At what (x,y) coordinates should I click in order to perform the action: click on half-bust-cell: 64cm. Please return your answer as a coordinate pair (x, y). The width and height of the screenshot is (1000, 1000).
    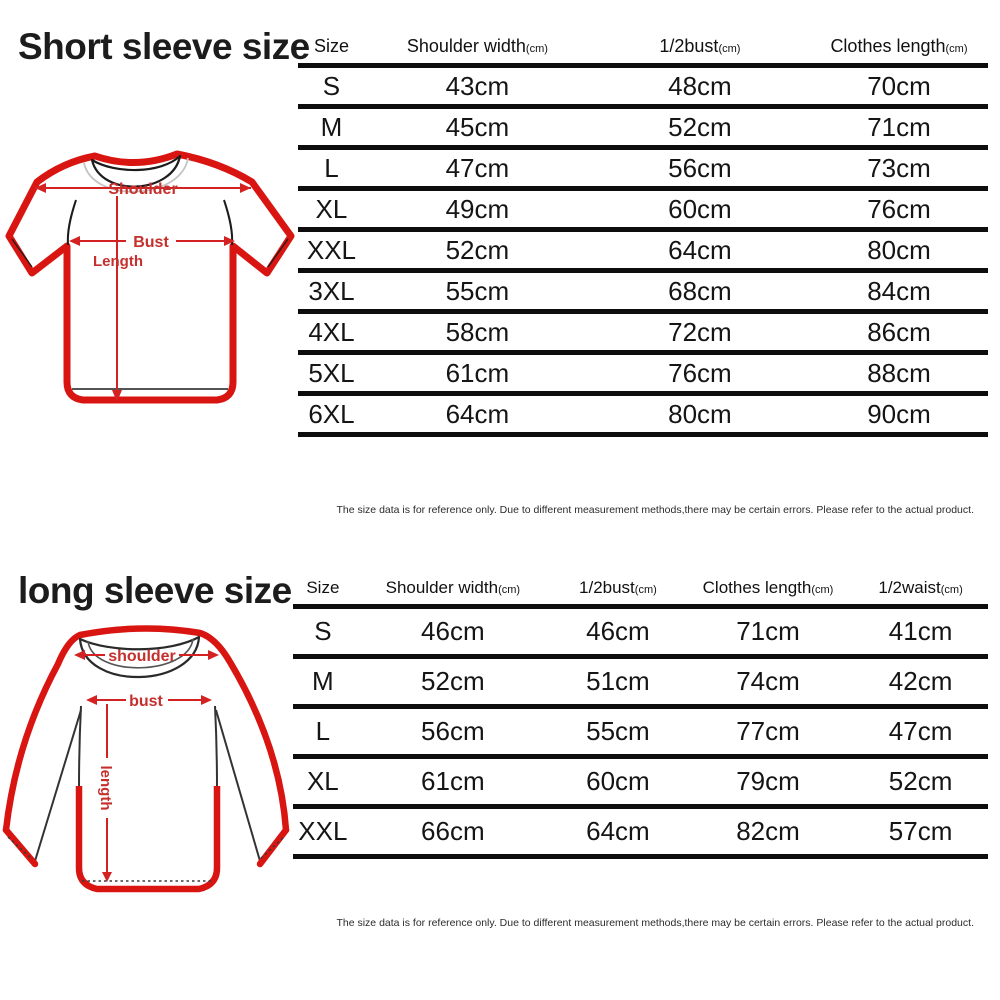
    Looking at the image, I should click on (700, 249).